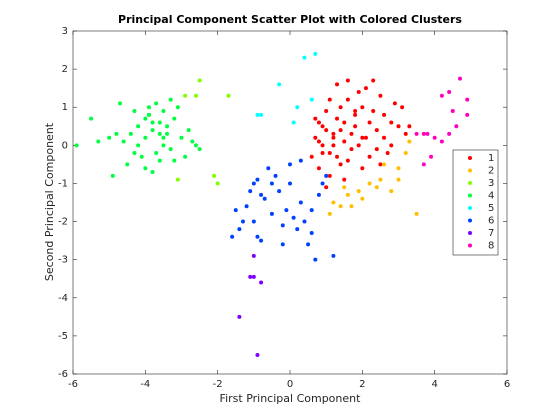 This screenshot has width=560, height=420. I want to click on legend-box, so click(475, 202).